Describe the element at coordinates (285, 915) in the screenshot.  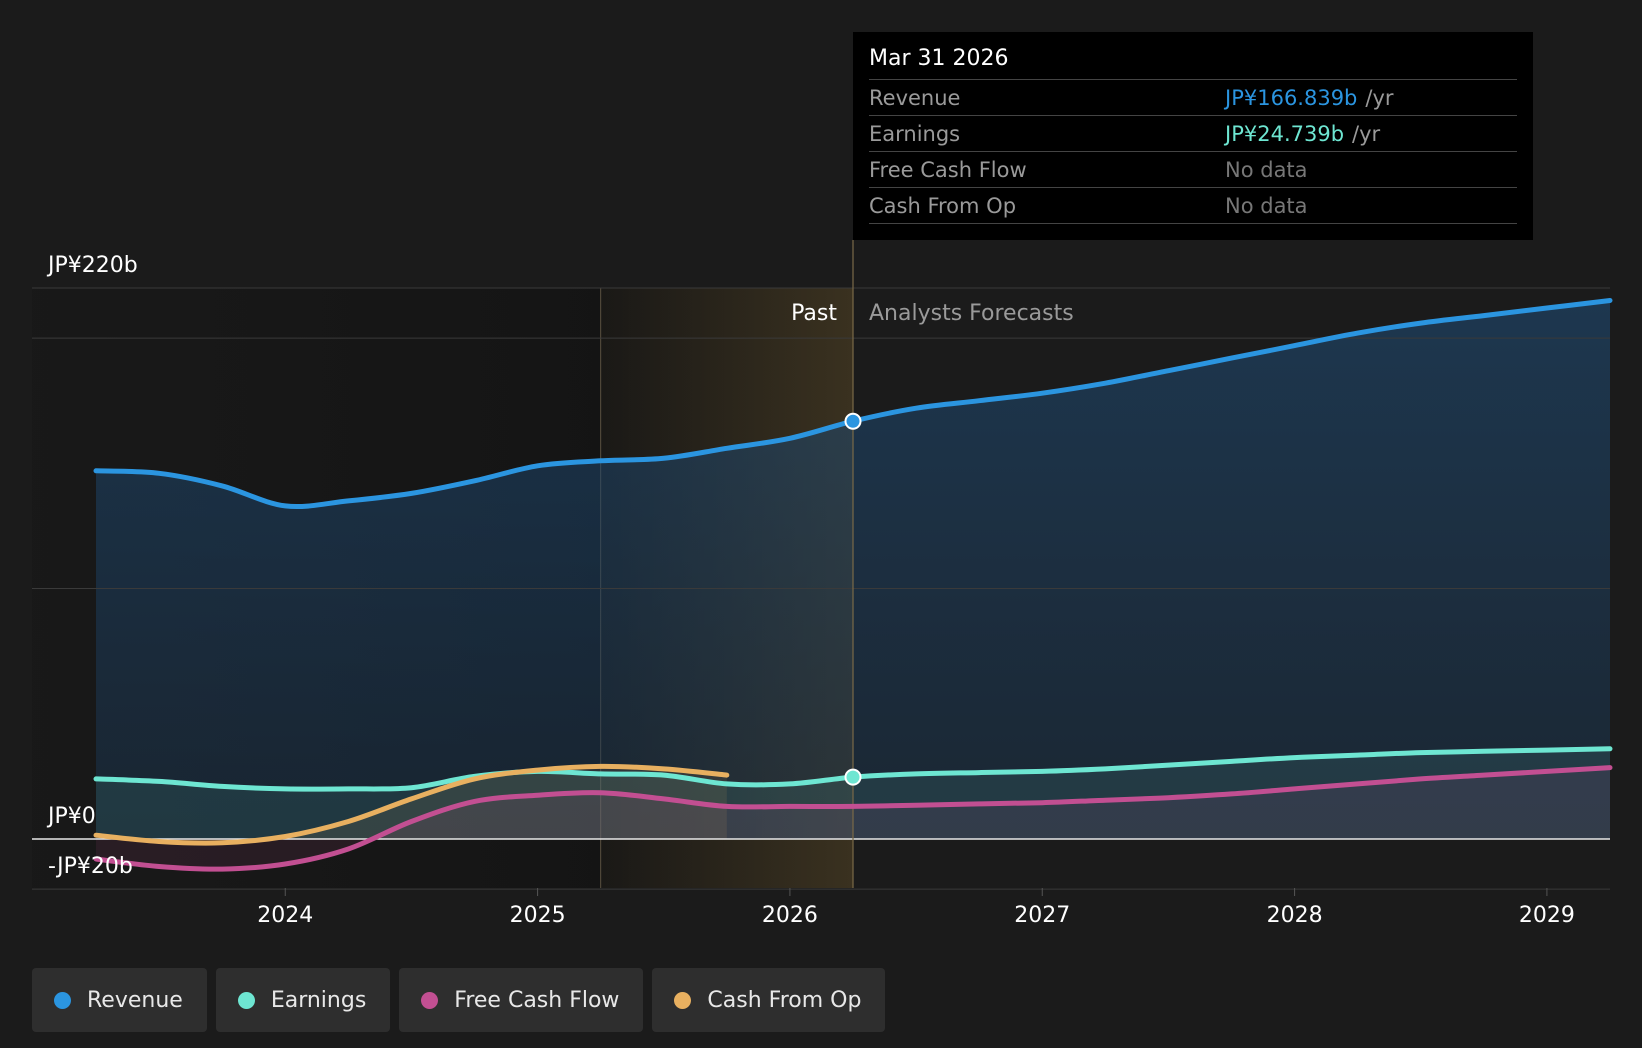
I see `x-tick-label: 2024` at that location.